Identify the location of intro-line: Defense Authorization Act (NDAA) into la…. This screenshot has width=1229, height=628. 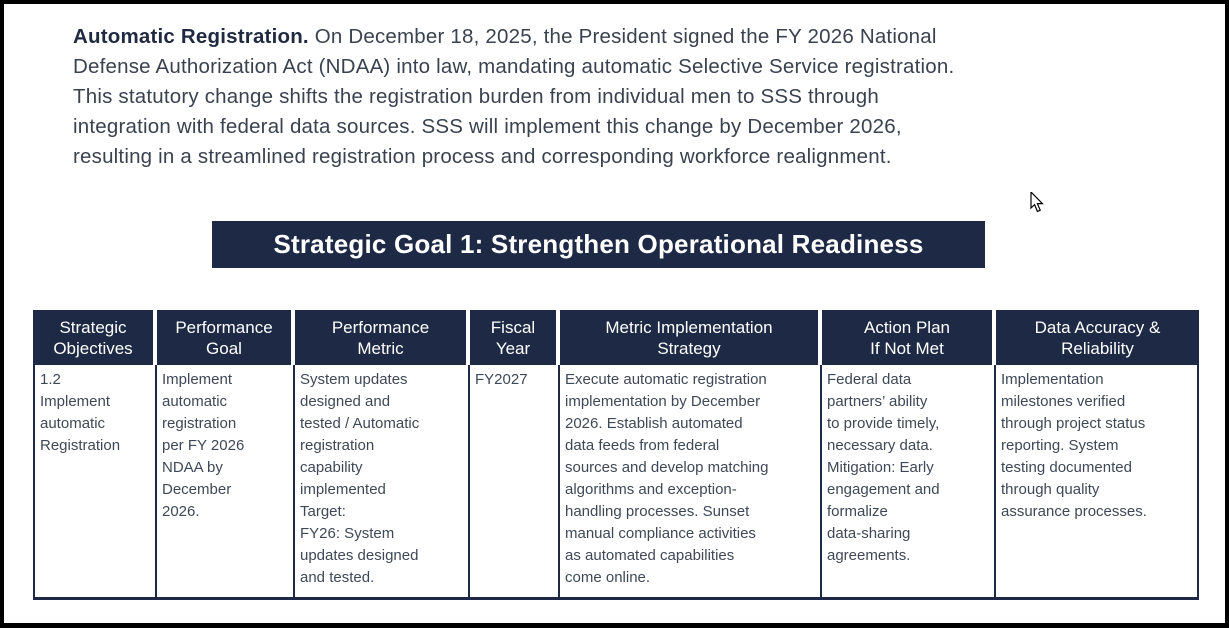
(514, 66).